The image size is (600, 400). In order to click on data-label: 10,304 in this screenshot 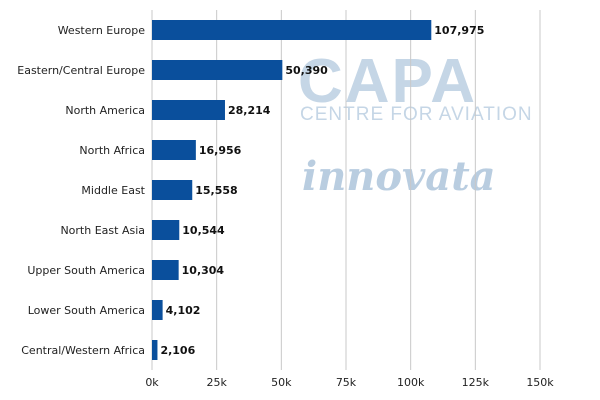, I will do `click(203, 270)`.